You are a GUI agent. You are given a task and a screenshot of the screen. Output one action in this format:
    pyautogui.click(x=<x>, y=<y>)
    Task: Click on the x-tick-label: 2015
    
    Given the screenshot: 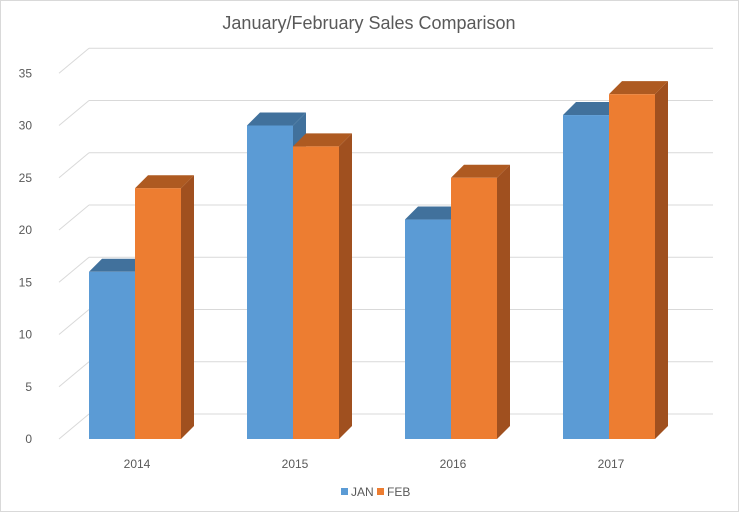 What is the action you would take?
    pyautogui.click(x=295, y=464)
    